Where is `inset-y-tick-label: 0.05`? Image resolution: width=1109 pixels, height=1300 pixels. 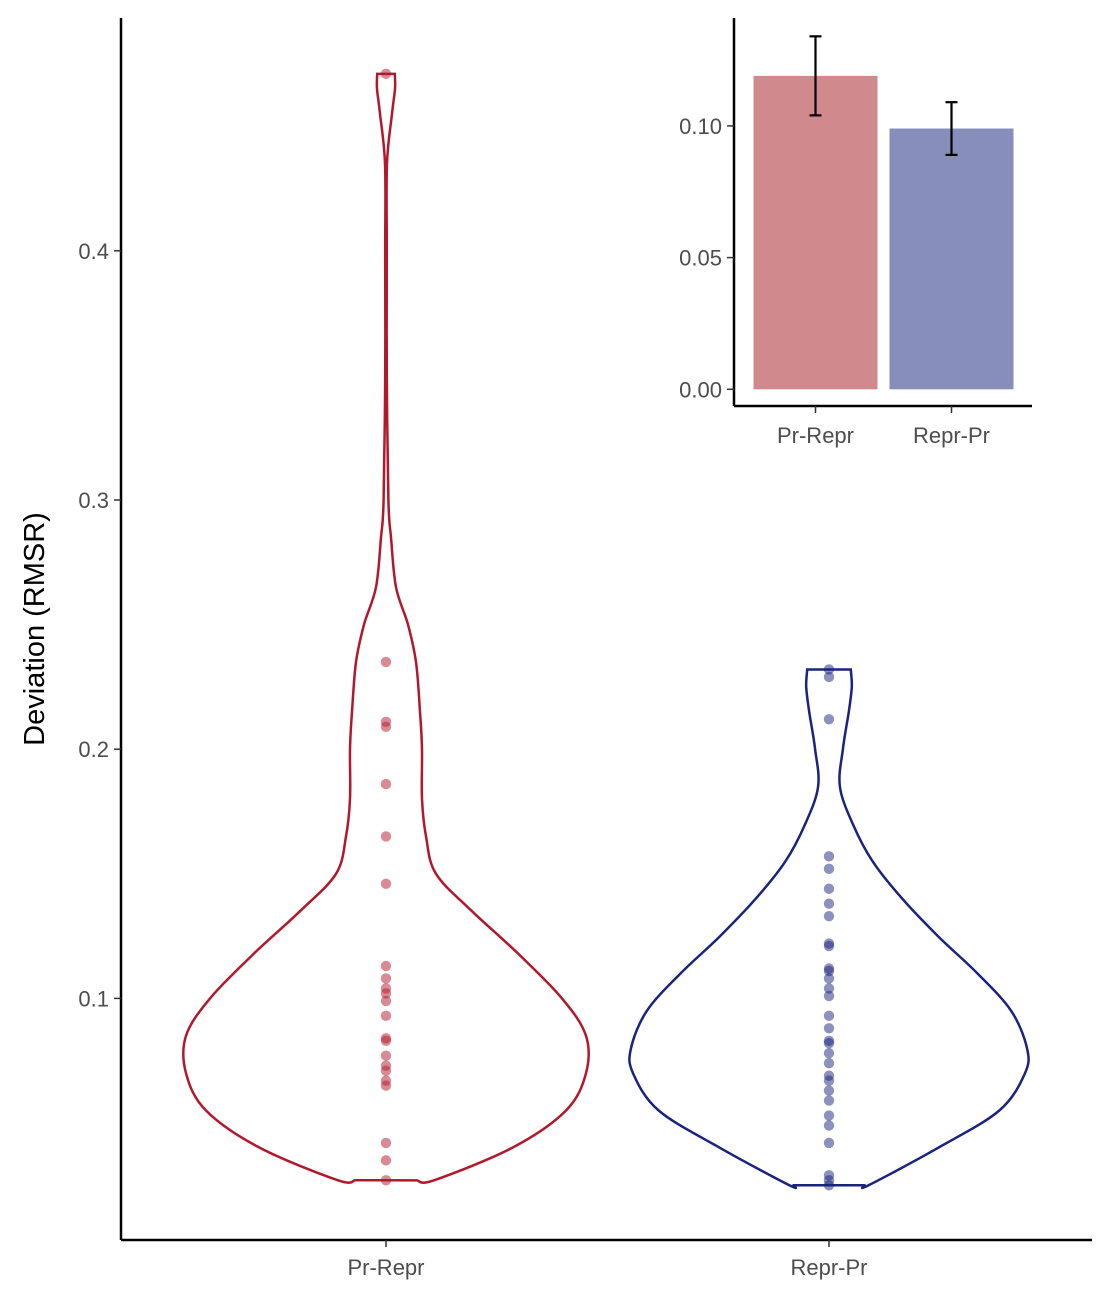
inset-y-tick-label: 0.05 is located at coordinates (700, 258).